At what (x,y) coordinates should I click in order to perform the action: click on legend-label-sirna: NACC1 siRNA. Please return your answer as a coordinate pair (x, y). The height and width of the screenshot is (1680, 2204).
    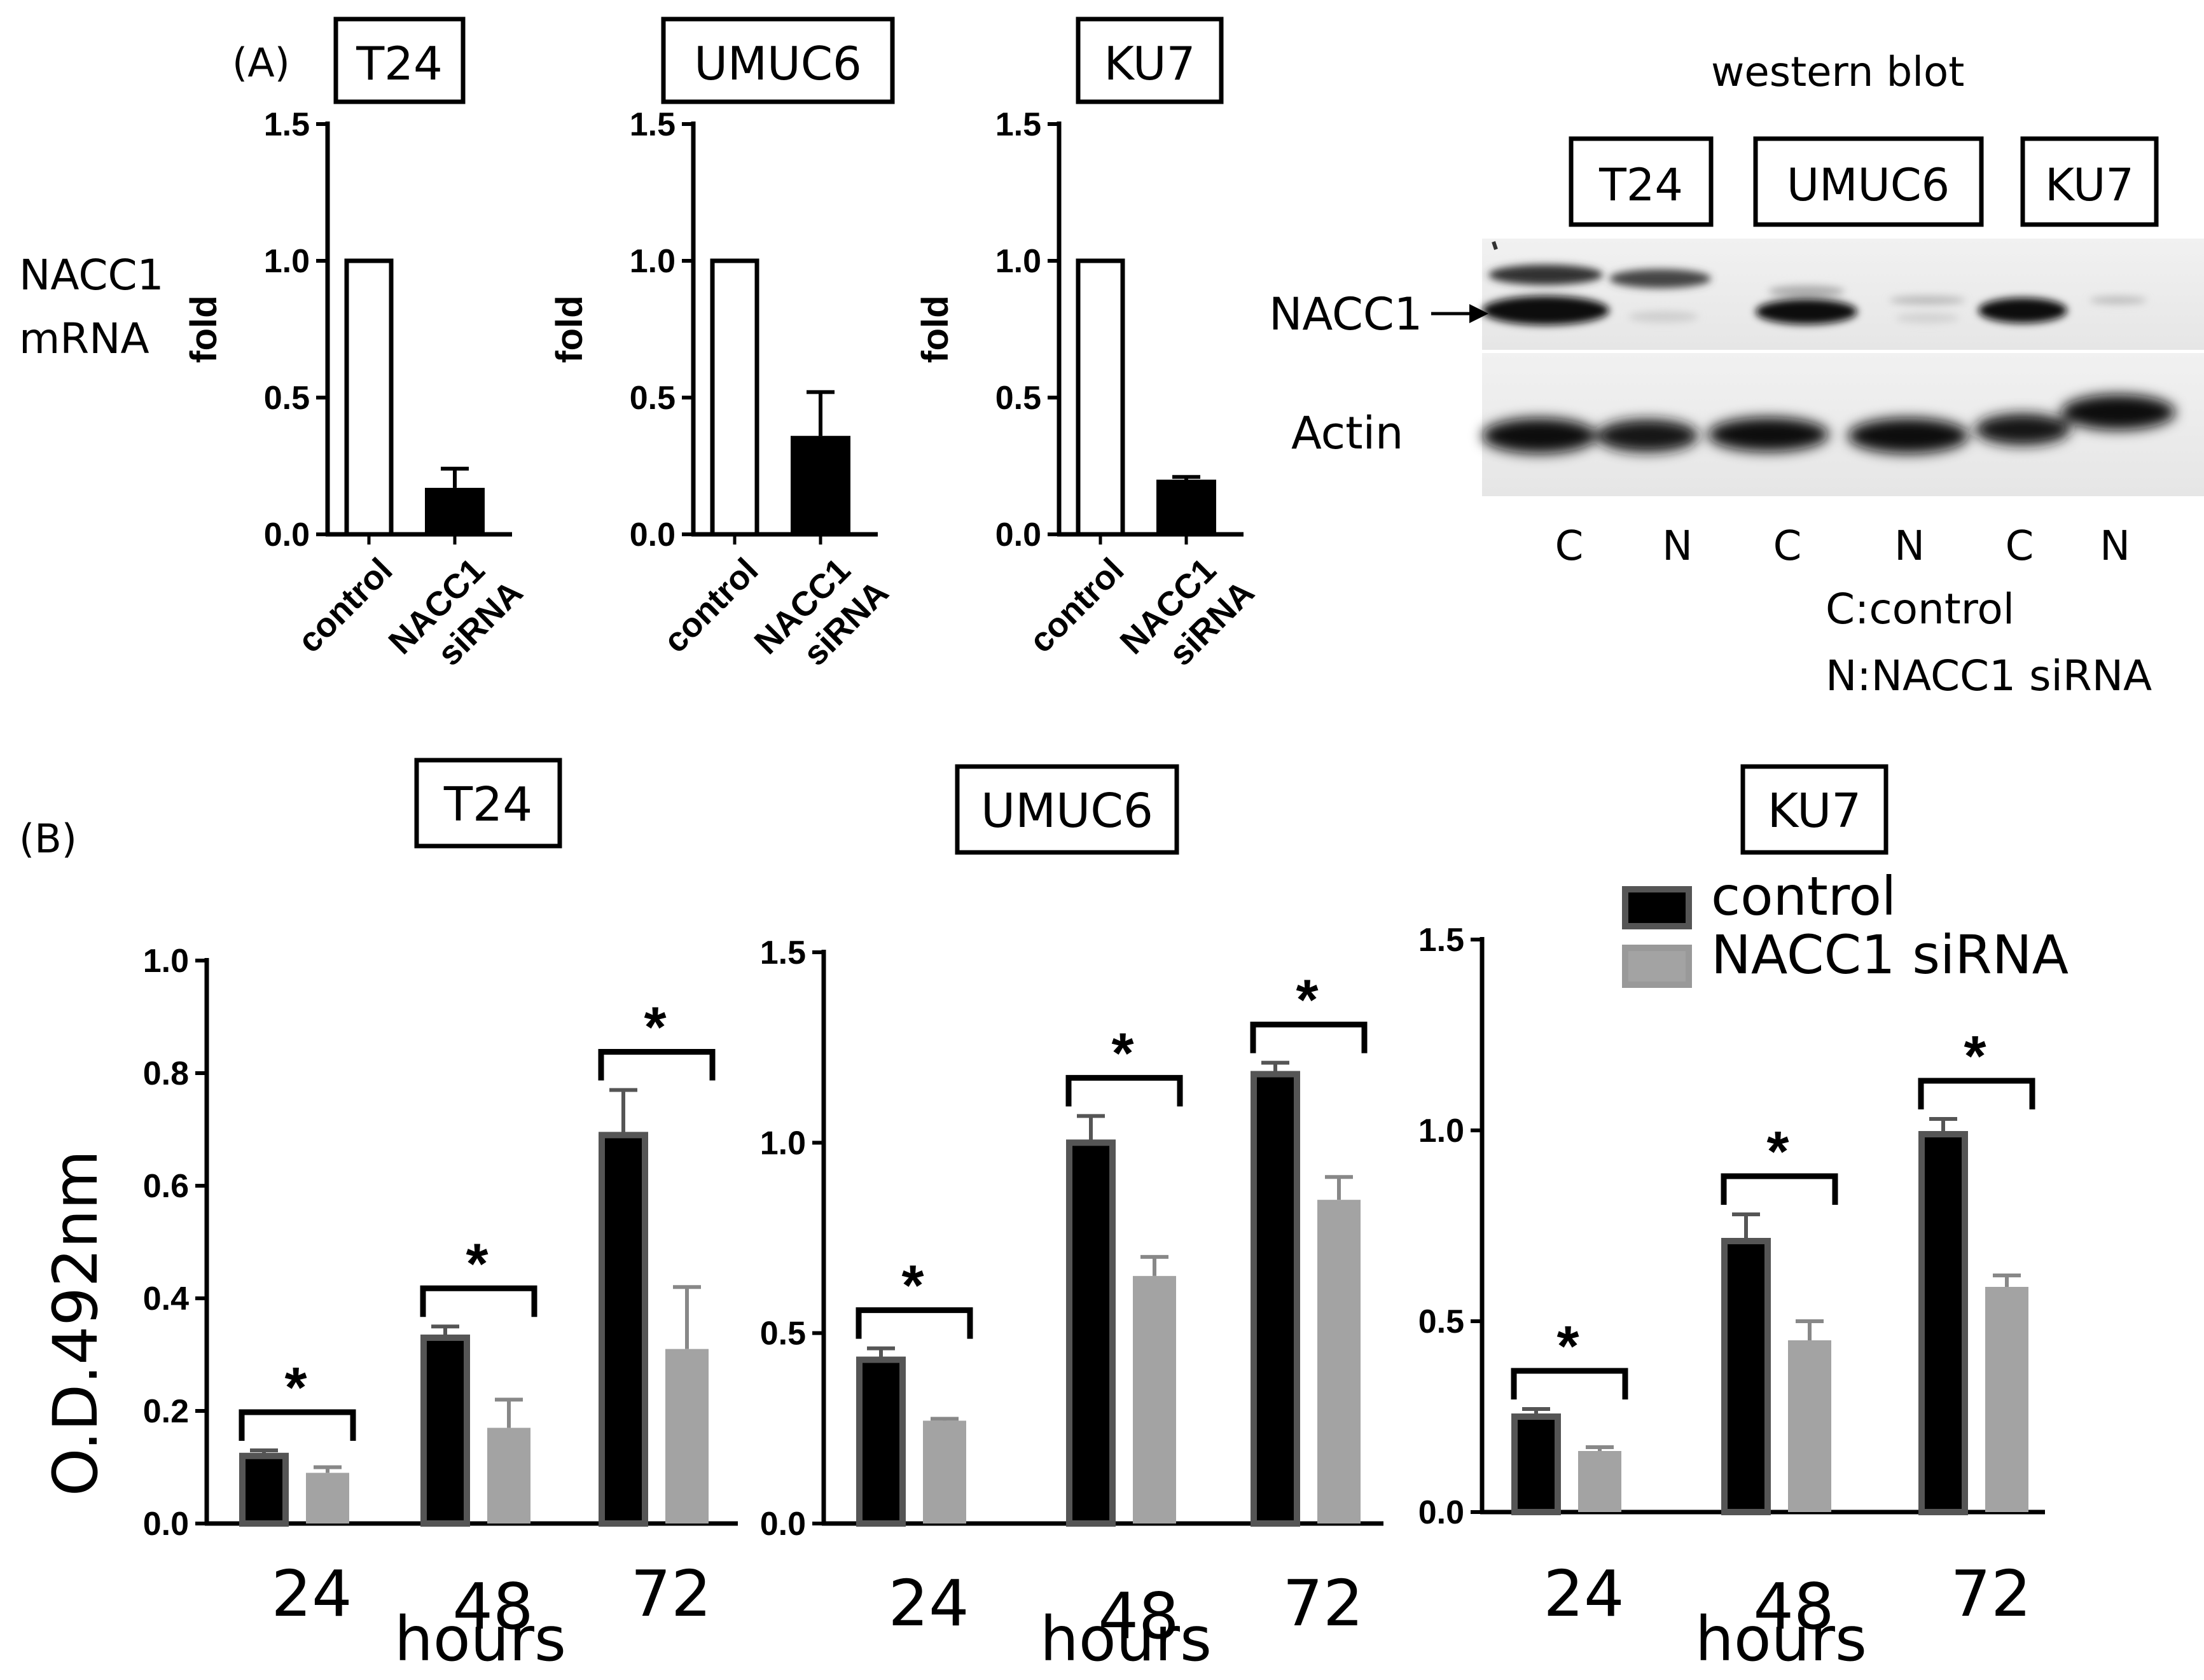
    Looking at the image, I should click on (1890, 955).